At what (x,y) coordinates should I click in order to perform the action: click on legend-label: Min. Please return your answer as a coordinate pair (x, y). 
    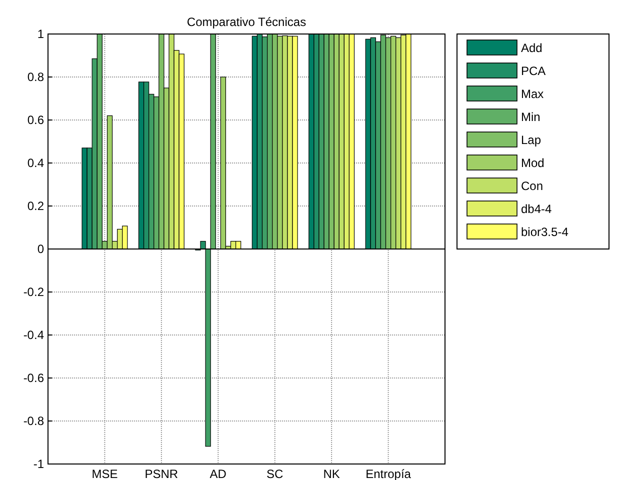
    Looking at the image, I should click on (530, 117).